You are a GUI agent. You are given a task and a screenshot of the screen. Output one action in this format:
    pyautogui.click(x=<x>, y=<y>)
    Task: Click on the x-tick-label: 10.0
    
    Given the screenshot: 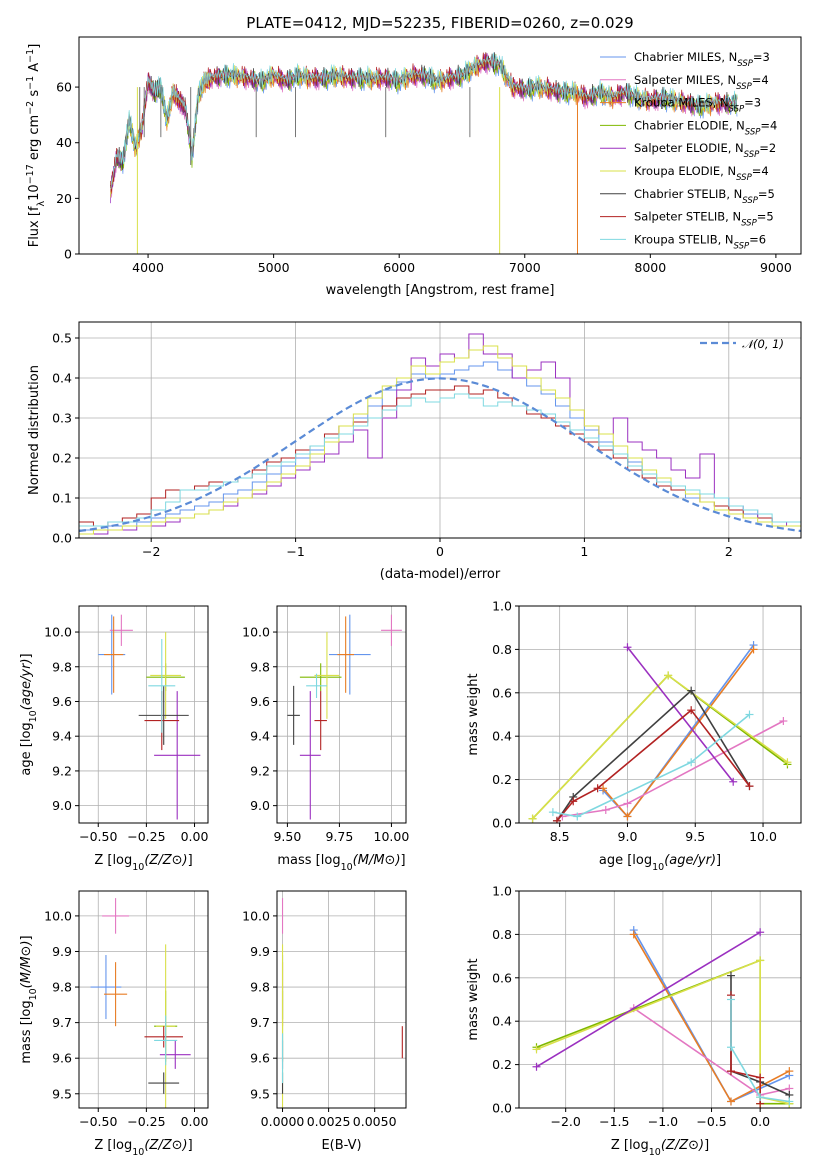 What is the action you would take?
    pyautogui.click(x=763, y=836)
    